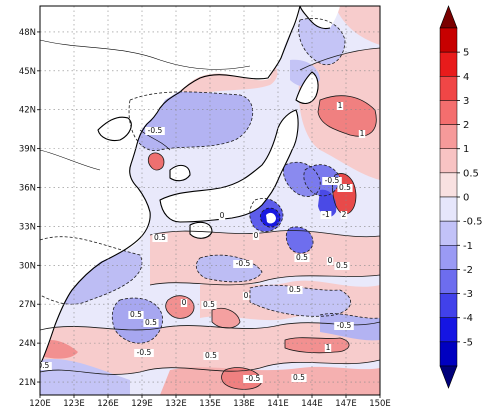 The image size is (499, 408). I want to click on y-tick-label: 45N, so click(27, 72).